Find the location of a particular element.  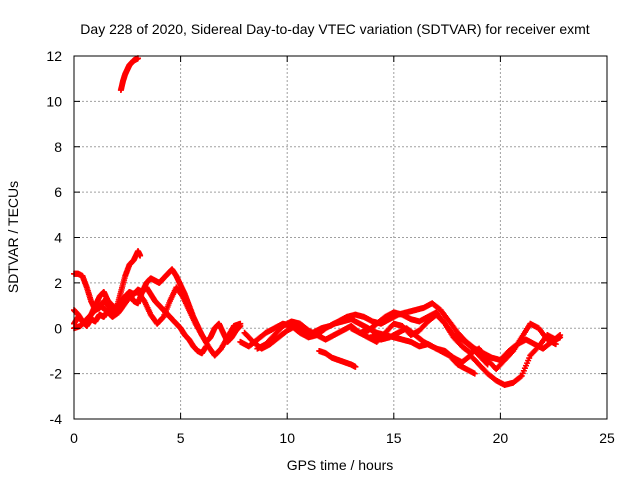

y-tick-label: -4 is located at coordinates (56, 419).